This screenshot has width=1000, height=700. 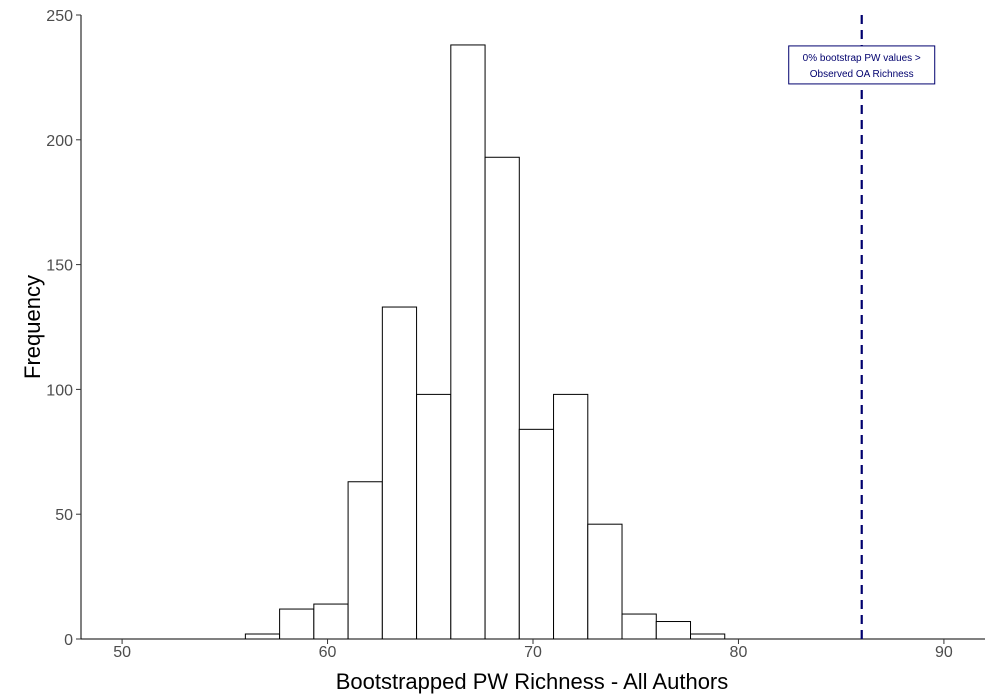 What do you see at coordinates (862, 58) in the screenshot?
I see `annotation-line-1: 0% bootstrap PW values >` at bounding box center [862, 58].